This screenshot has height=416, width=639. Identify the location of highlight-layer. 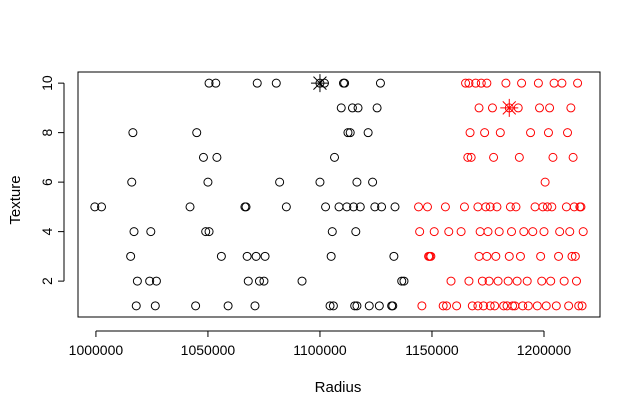
(414, 95).